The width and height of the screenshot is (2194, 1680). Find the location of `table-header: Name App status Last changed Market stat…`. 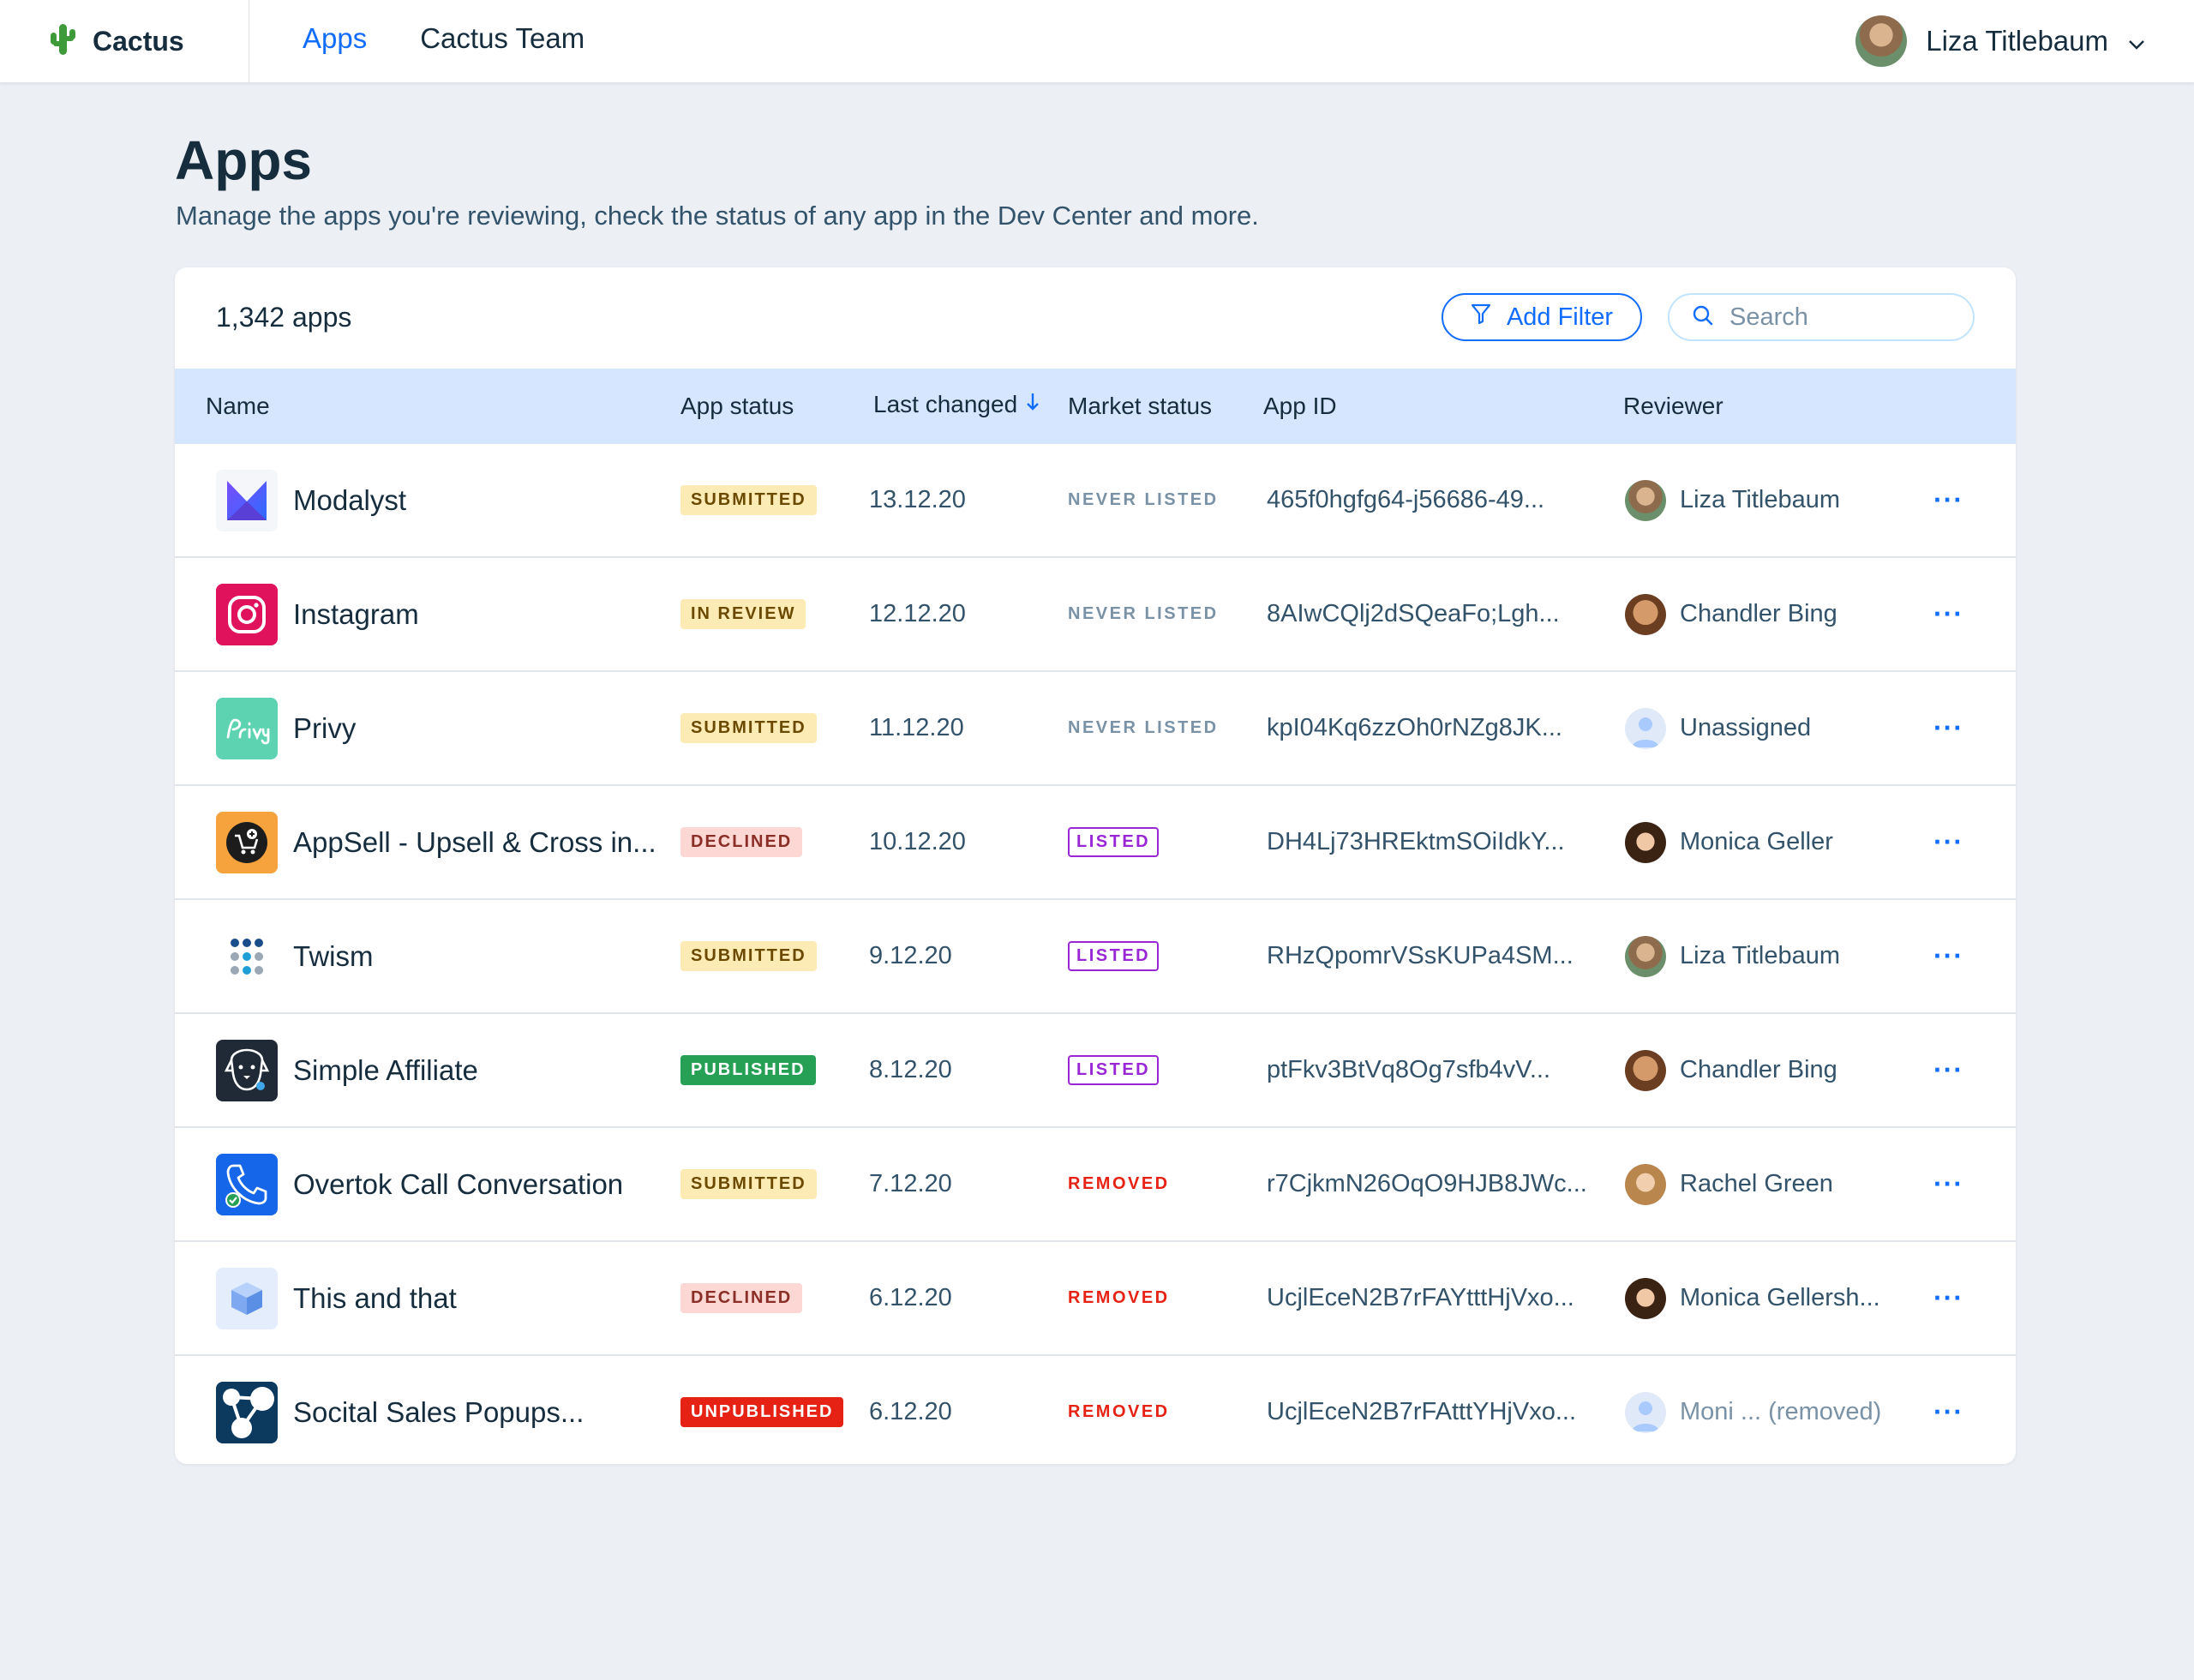

table-header: Name App status Last changed Market stat… is located at coordinates (1095, 406).